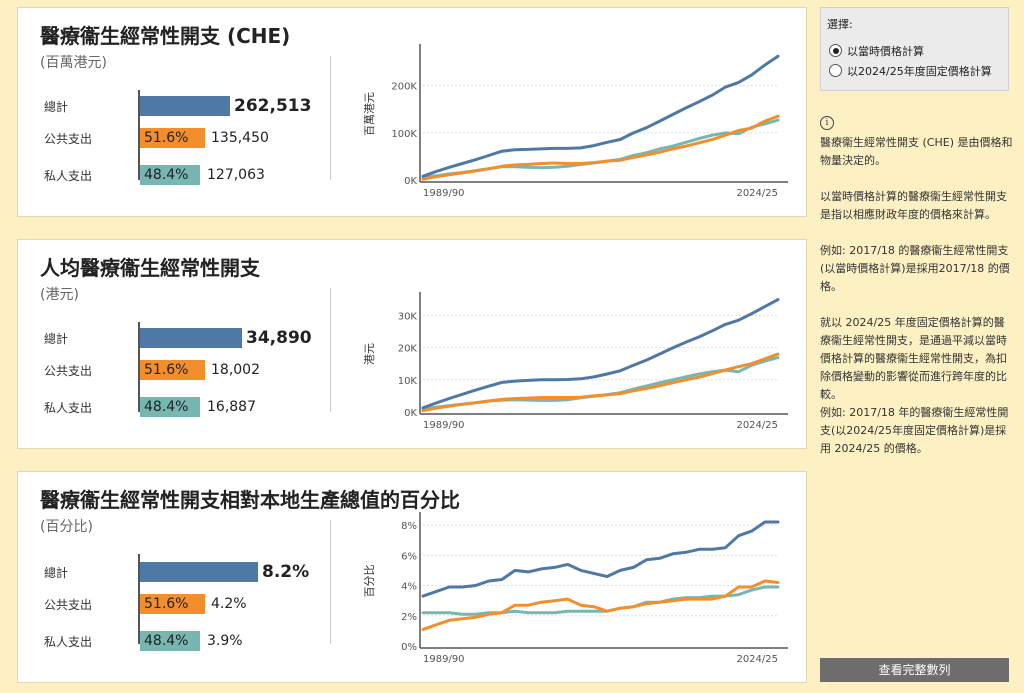  I want to click on panel-unit: (百萬港元), so click(73, 63).